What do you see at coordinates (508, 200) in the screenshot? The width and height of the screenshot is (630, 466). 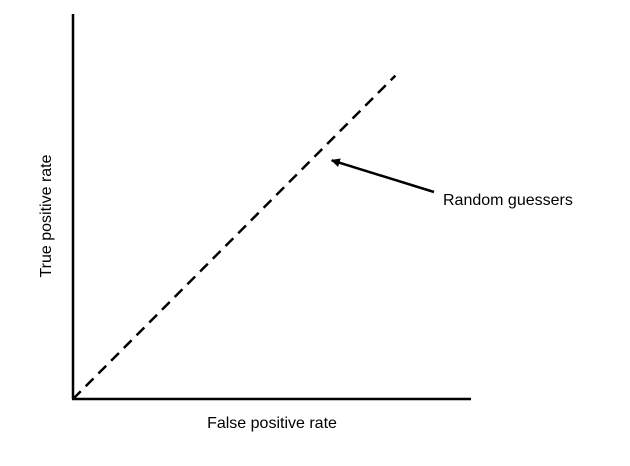 I see `annotation-label: Random guessers` at bounding box center [508, 200].